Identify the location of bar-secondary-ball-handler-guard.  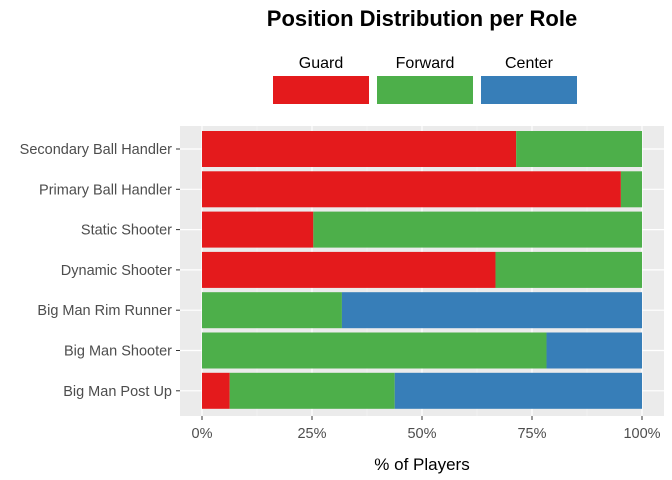
(359, 149).